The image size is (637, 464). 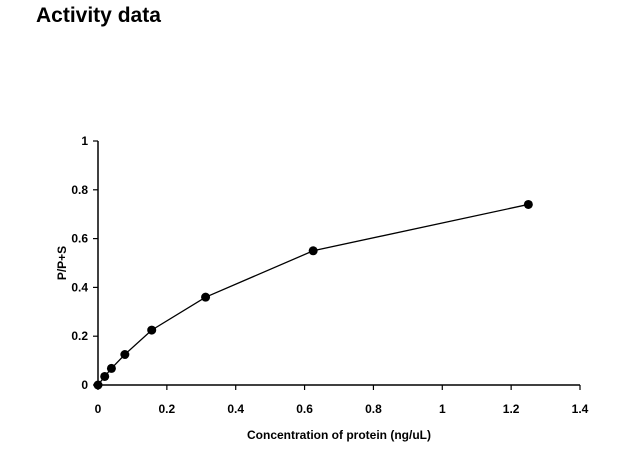 I want to click on x-tick-label: 1.4, so click(x=580, y=409).